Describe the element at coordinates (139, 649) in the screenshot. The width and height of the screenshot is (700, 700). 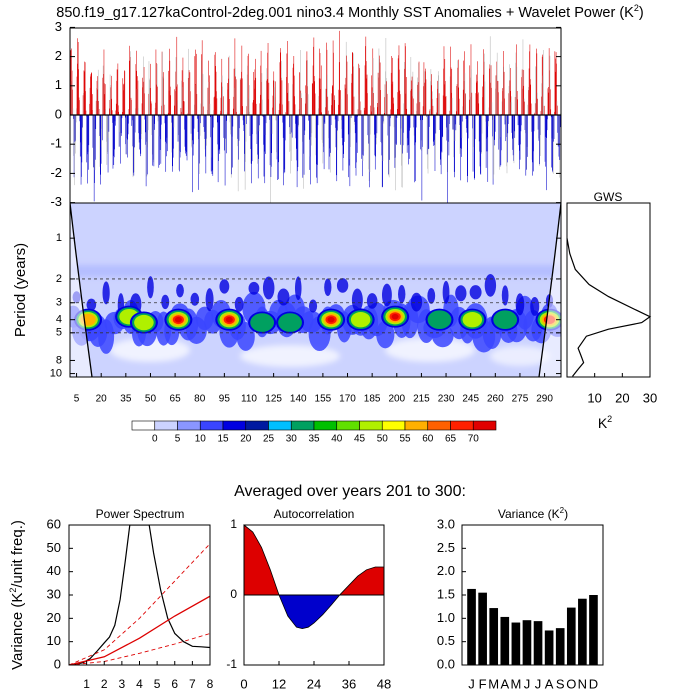
I see `lower-confidence-line` at that location.